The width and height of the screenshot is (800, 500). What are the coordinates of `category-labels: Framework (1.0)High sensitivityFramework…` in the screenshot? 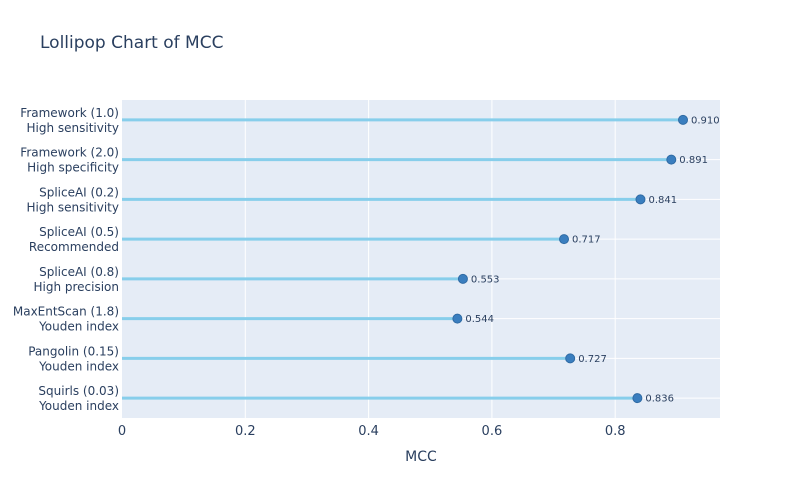 It's located at (66, 259).